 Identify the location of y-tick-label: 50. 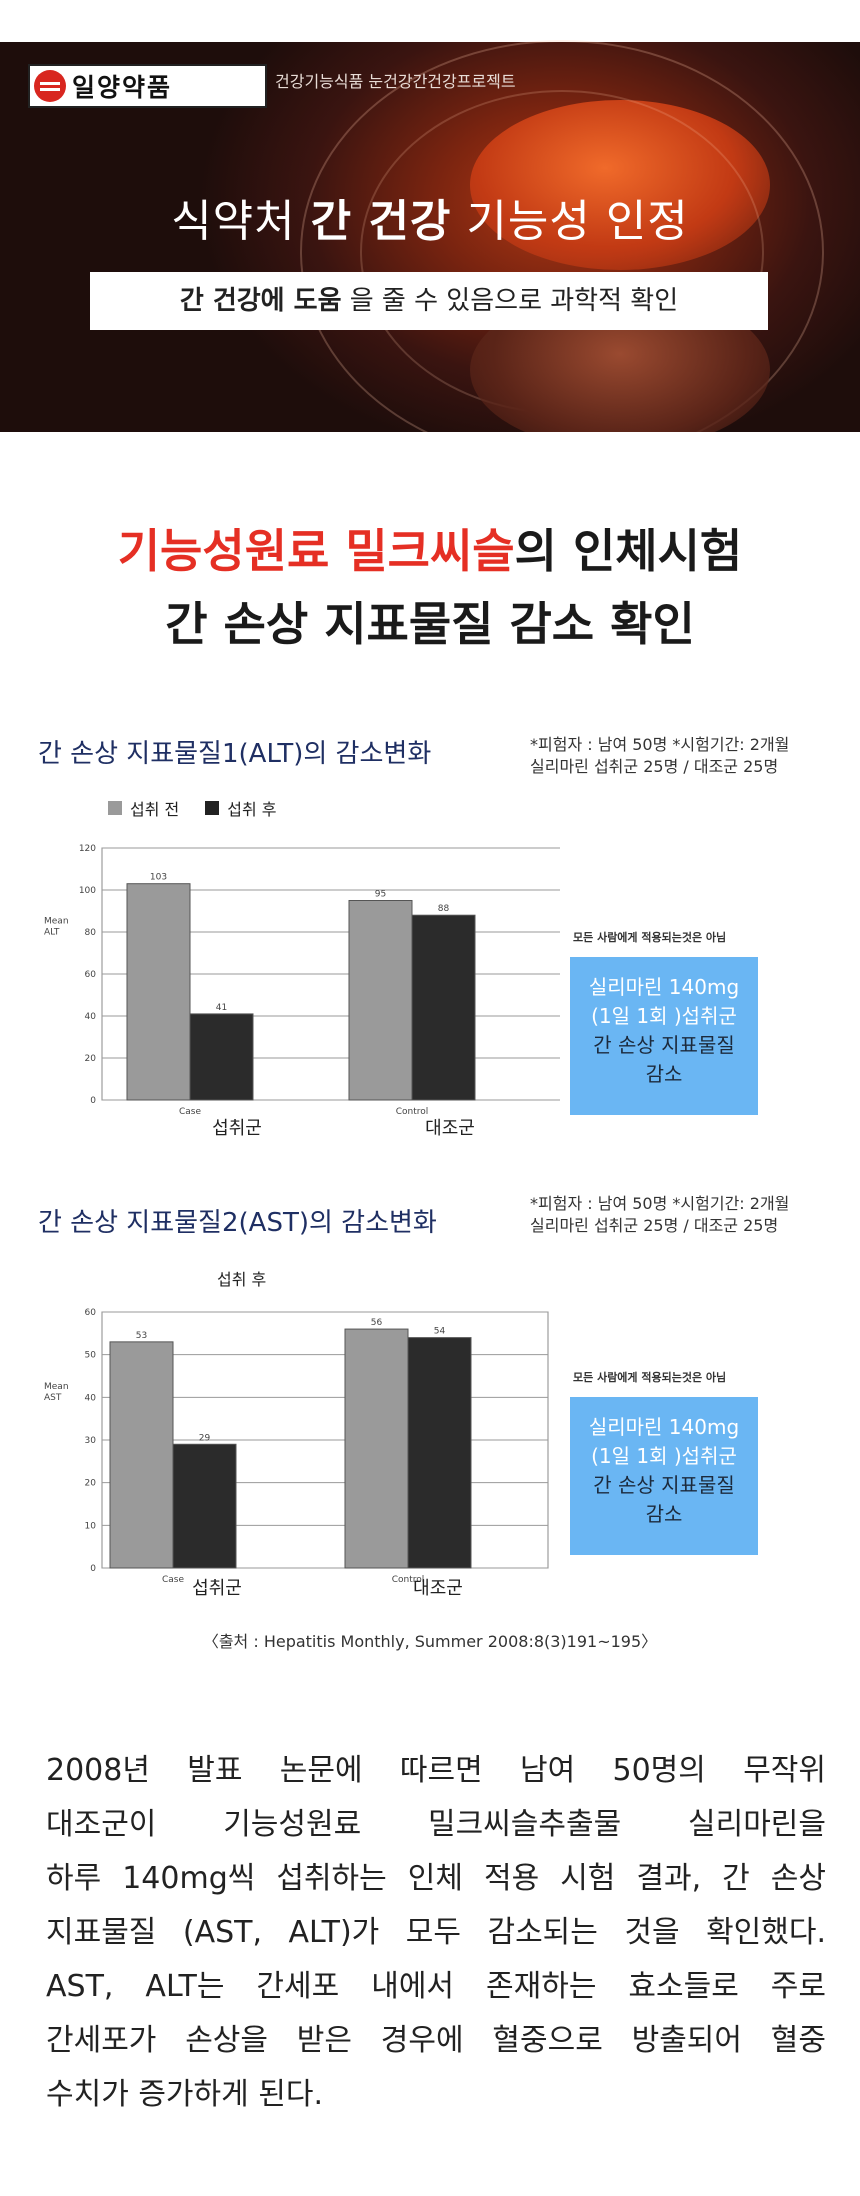
(91, 1356).